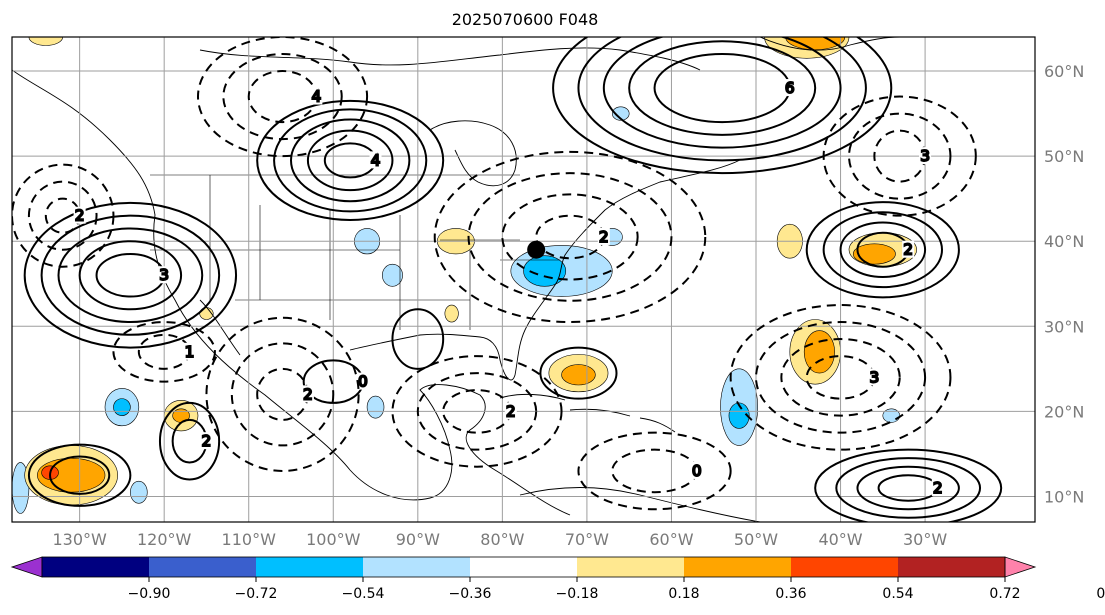 Image resolution: width=1105 pixels, height=615 pixels. Describe the element at coordinates (149, 594) in the screenshot. I see `colorbar-tick-label: −0.90` at that location.